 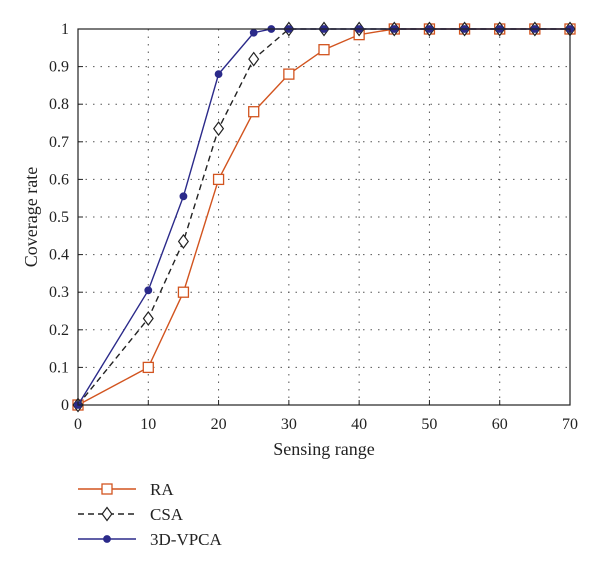 I want to click on y-tick-label: 0.6, so click(x=59, y=179).